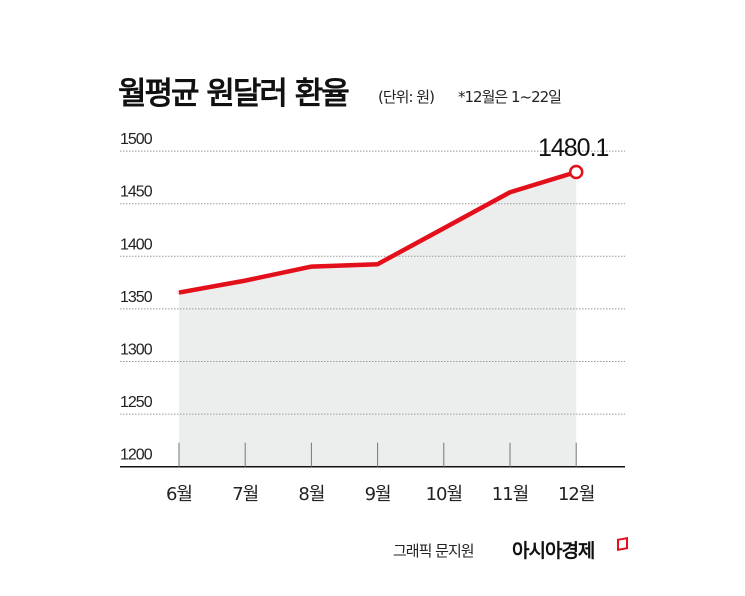  I want to click on y-tick-label: 1200, so click(136, 455).